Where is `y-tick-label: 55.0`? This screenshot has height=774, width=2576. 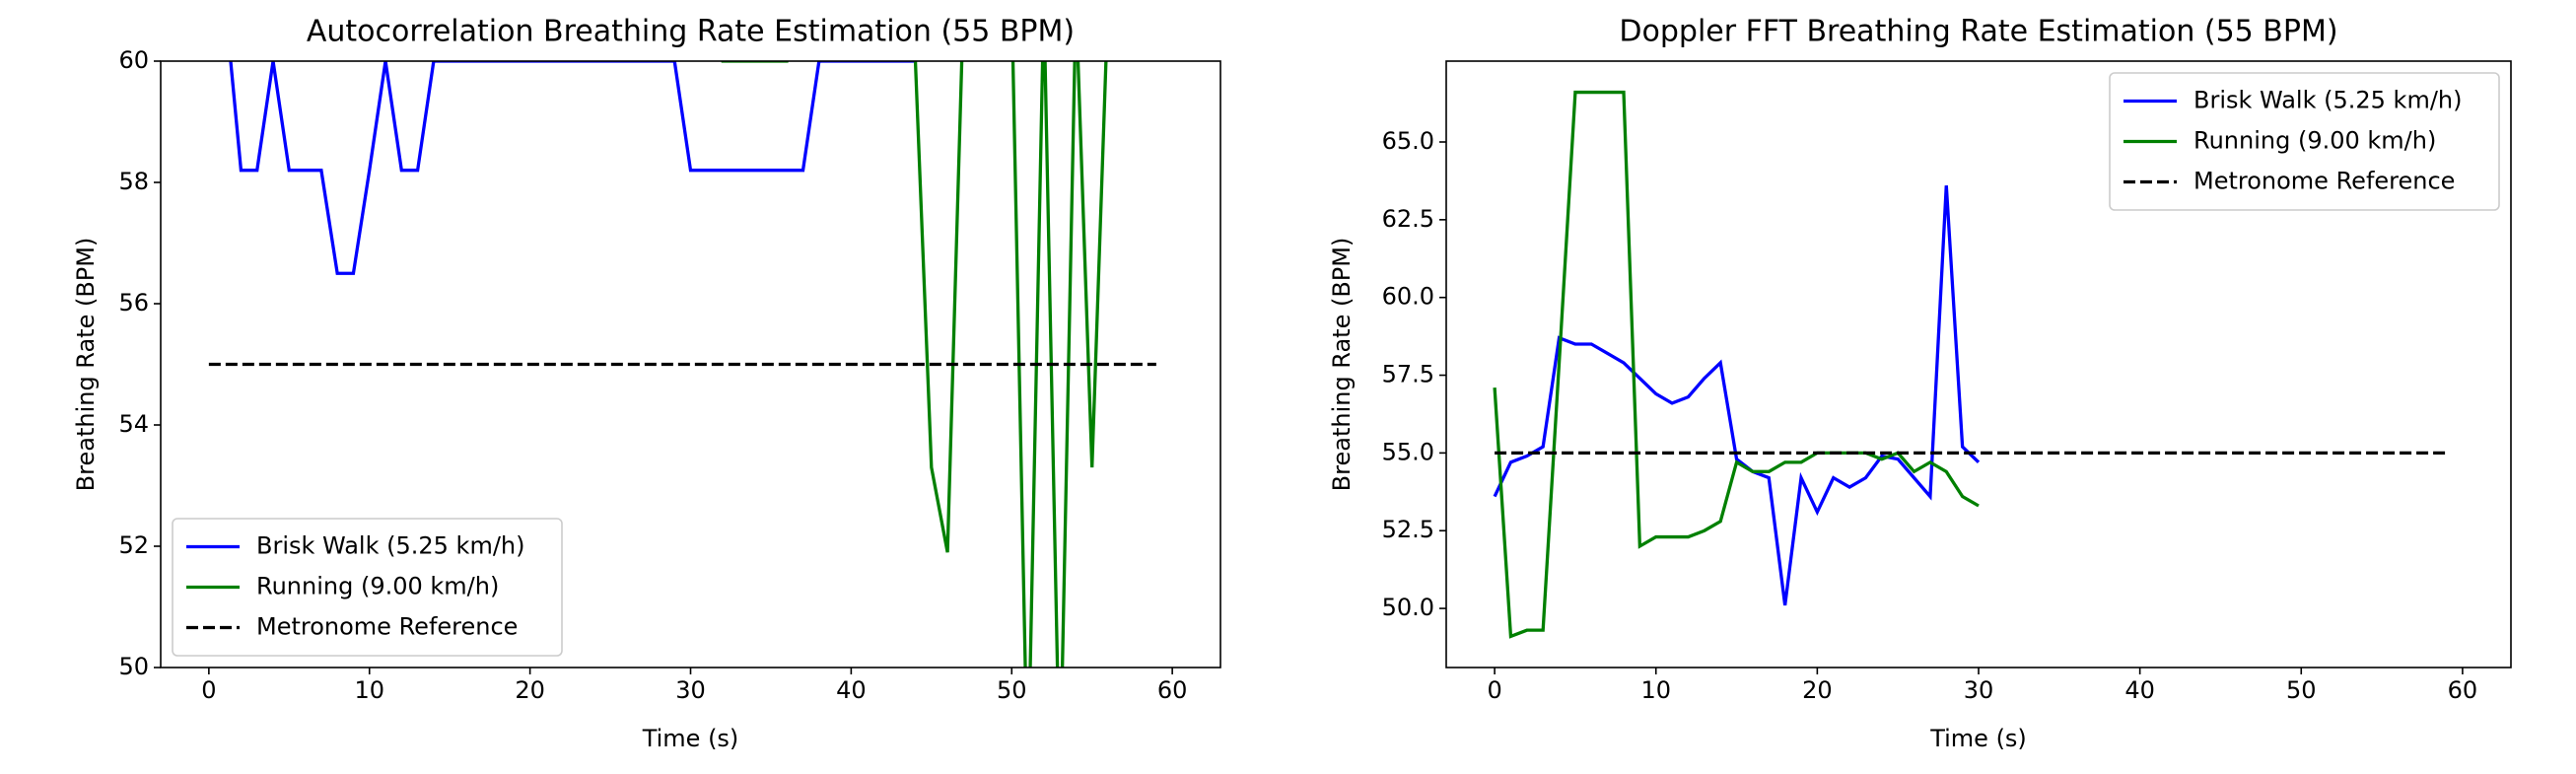 y-tick-label: 55.0 is located at coordinates (1408, 451).